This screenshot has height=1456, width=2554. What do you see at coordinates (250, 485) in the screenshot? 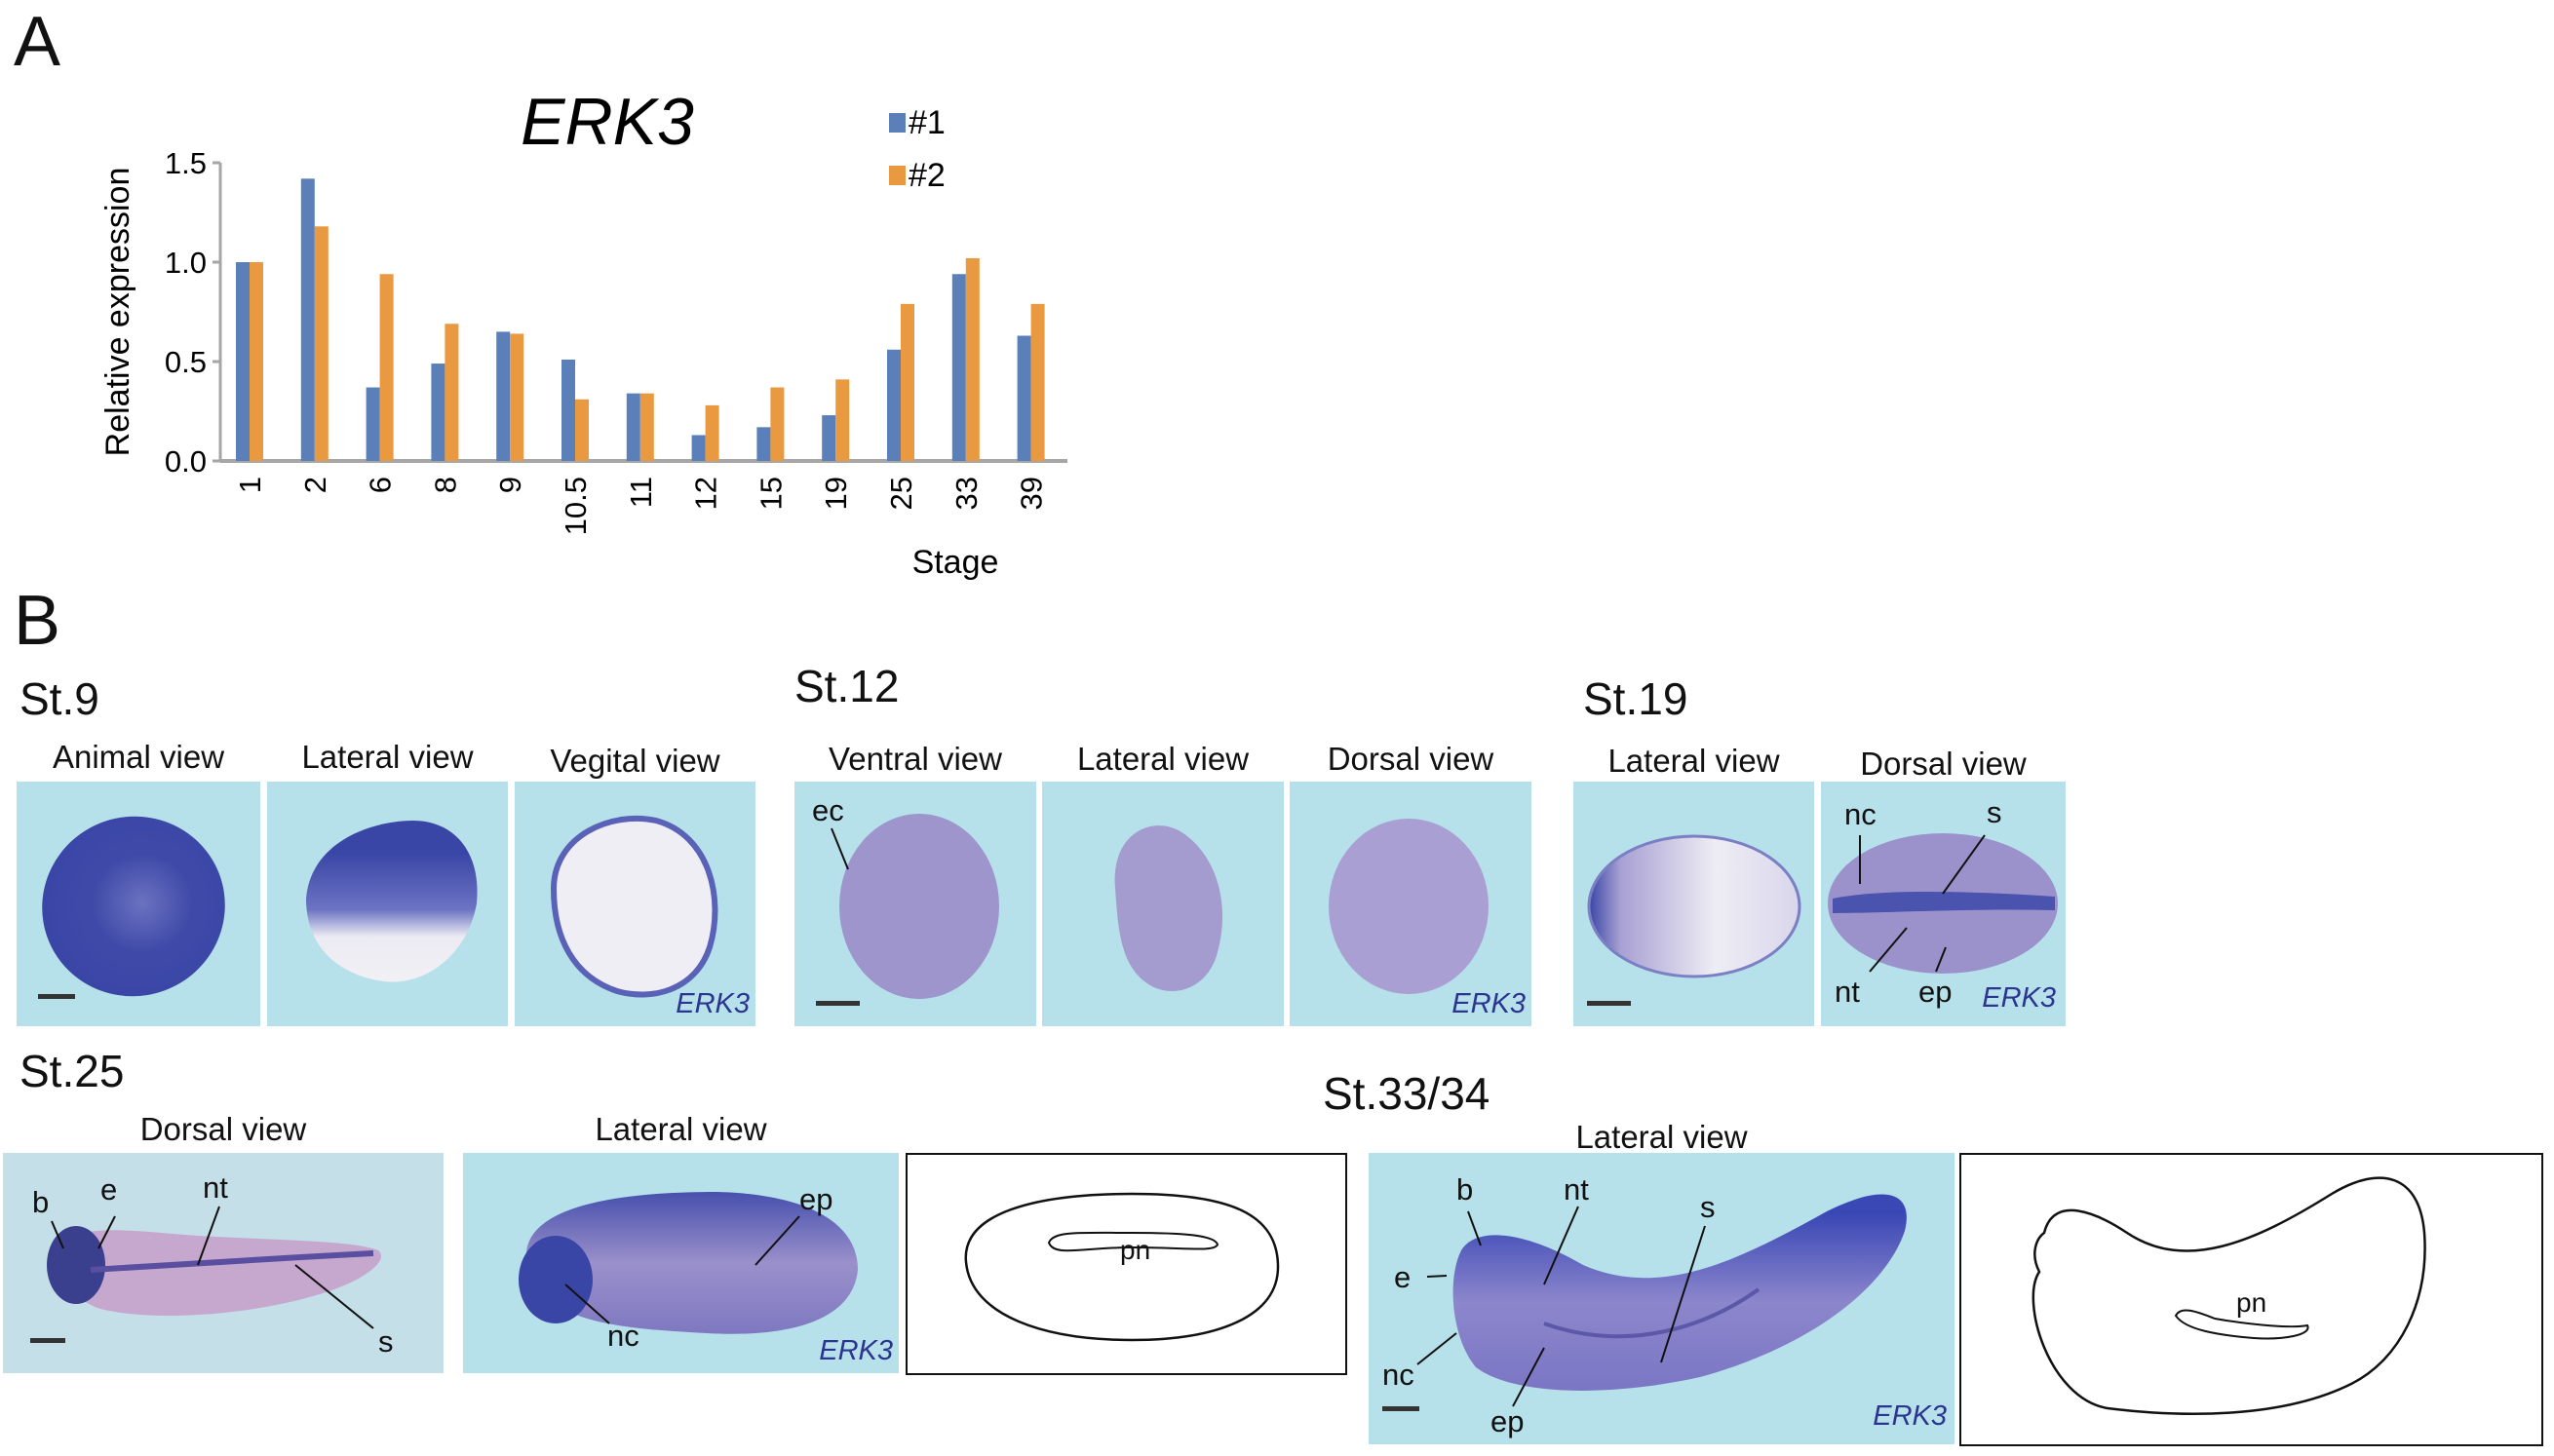
I see `x-tick-label: 1` at bounding box center [250, 485].